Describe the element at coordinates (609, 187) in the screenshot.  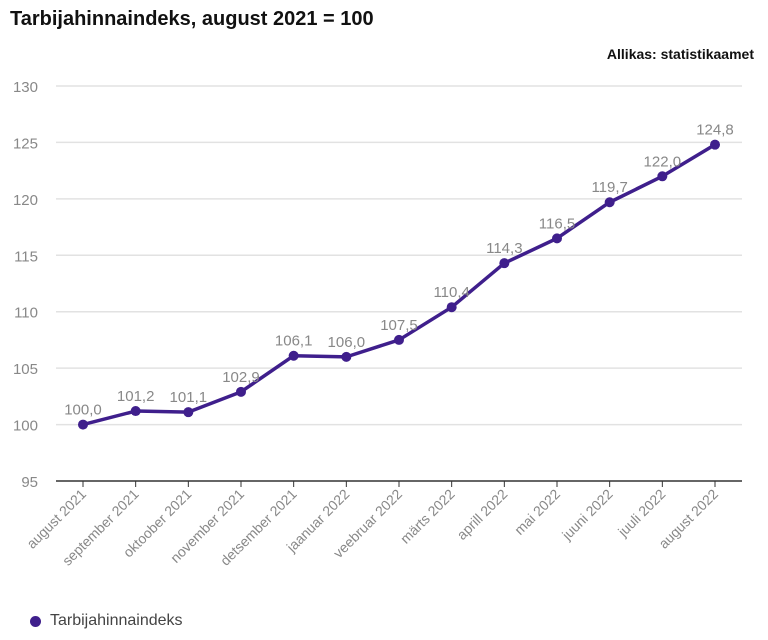
I see `data-label: 119,7` at that location.